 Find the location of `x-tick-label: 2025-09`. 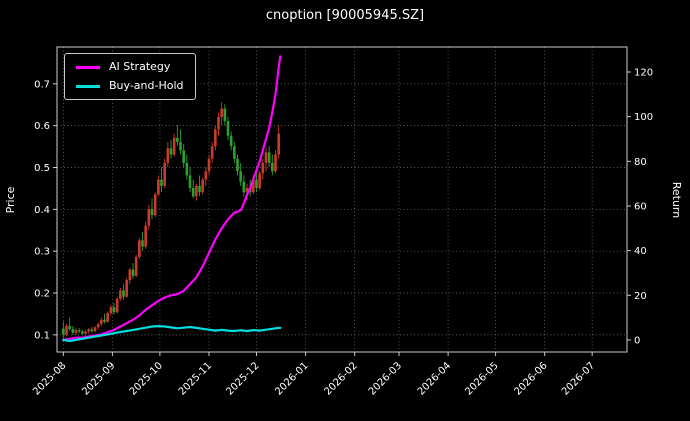

x-tick-label: 2025-09 is located at coordinates (98, 378).